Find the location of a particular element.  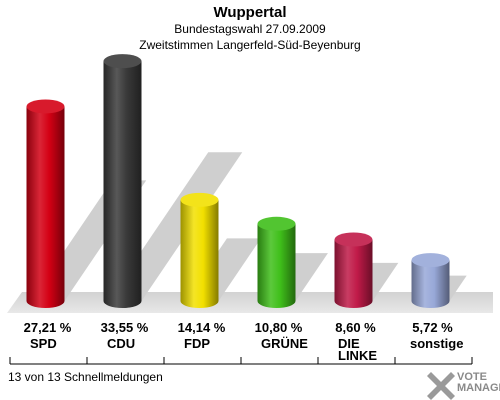

bar-cdu is located at coordinates (122, 181).